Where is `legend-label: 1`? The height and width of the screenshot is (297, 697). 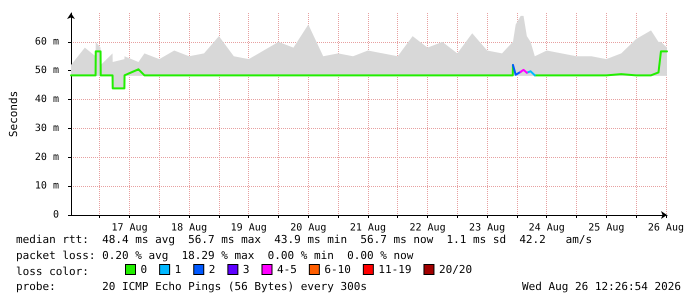
legend-label: 1 is located at coordinates (178, 269).